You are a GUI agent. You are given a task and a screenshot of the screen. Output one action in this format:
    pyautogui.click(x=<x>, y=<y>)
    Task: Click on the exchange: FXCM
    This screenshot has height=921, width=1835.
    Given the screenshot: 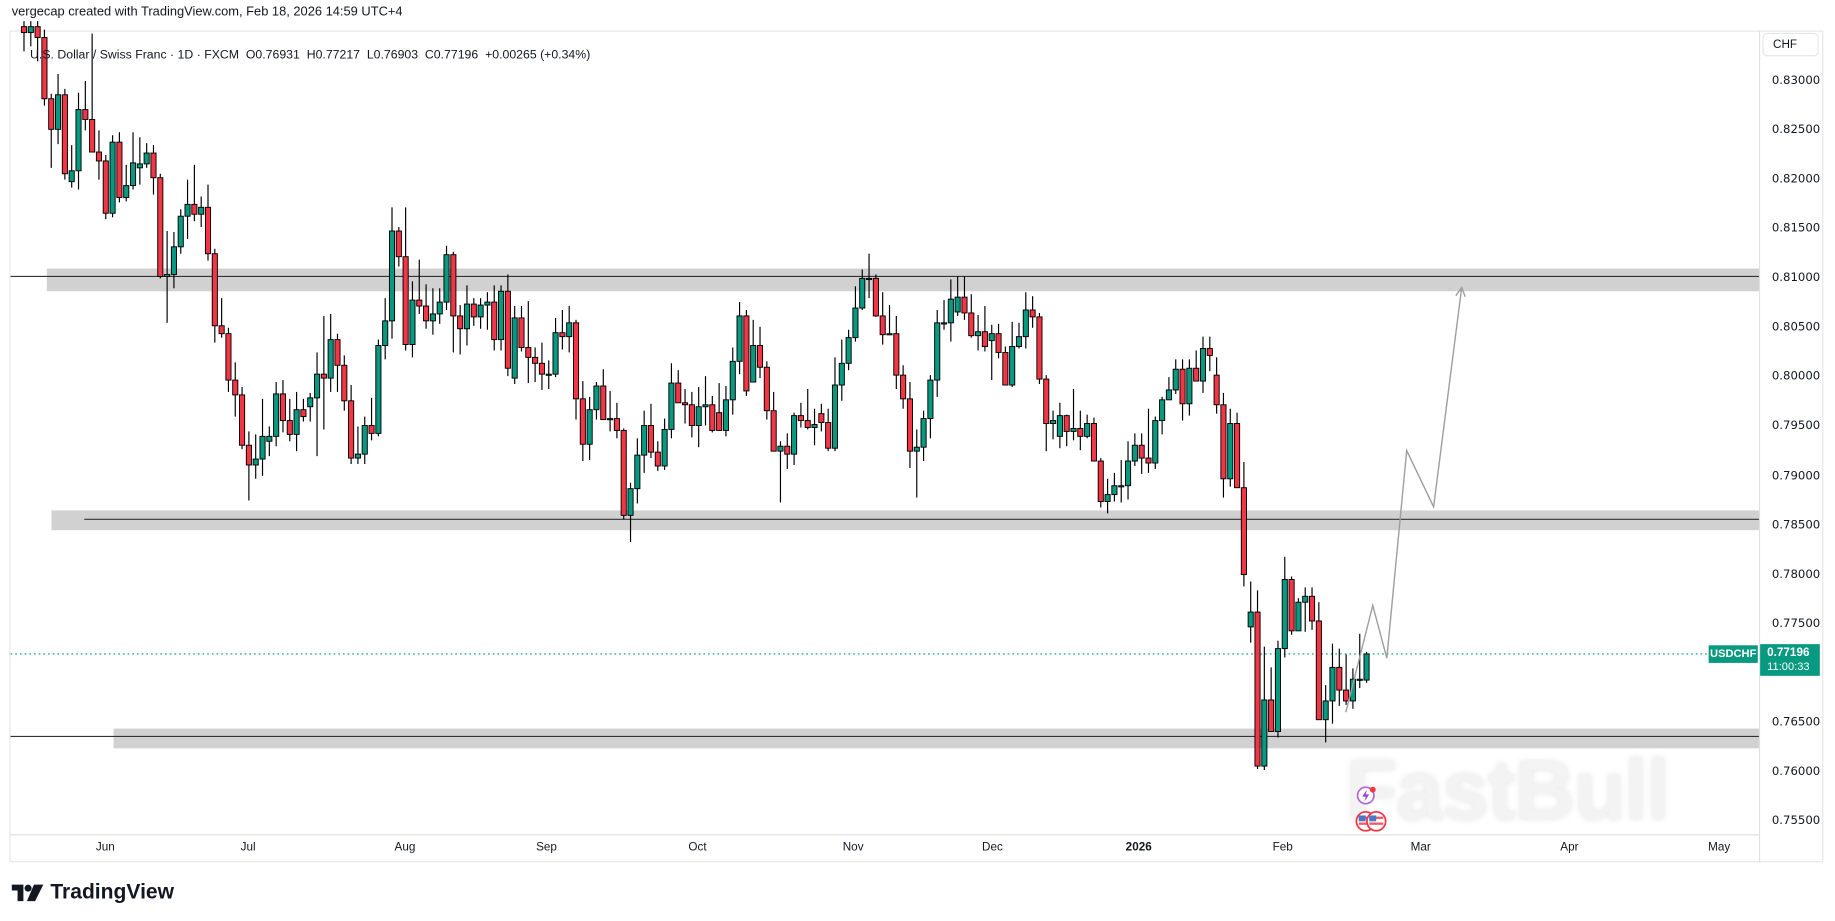 What is the action you would take?
    pyautogui.click(x=222, y=55)
    